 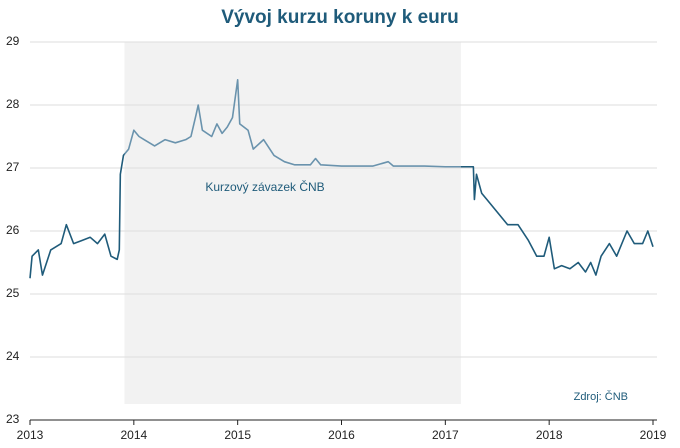 What do you see at coordinates (653, 435) in the screenshot?
I see `x-tick-label: 2019` at bounding box center [653, 435].